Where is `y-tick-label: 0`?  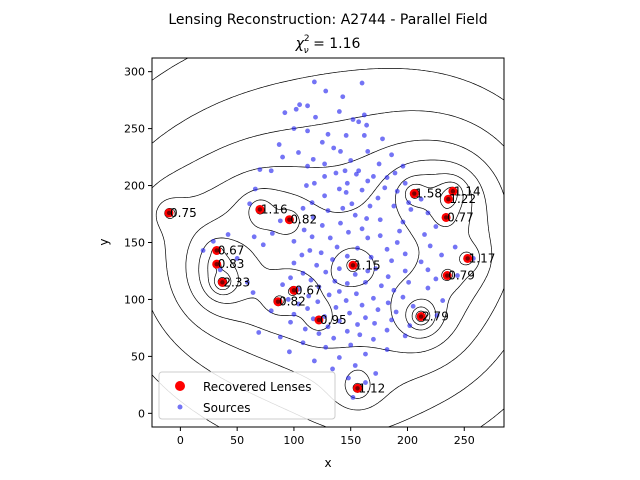 y-tick-label: 0 is located at coordinates (141, 413).